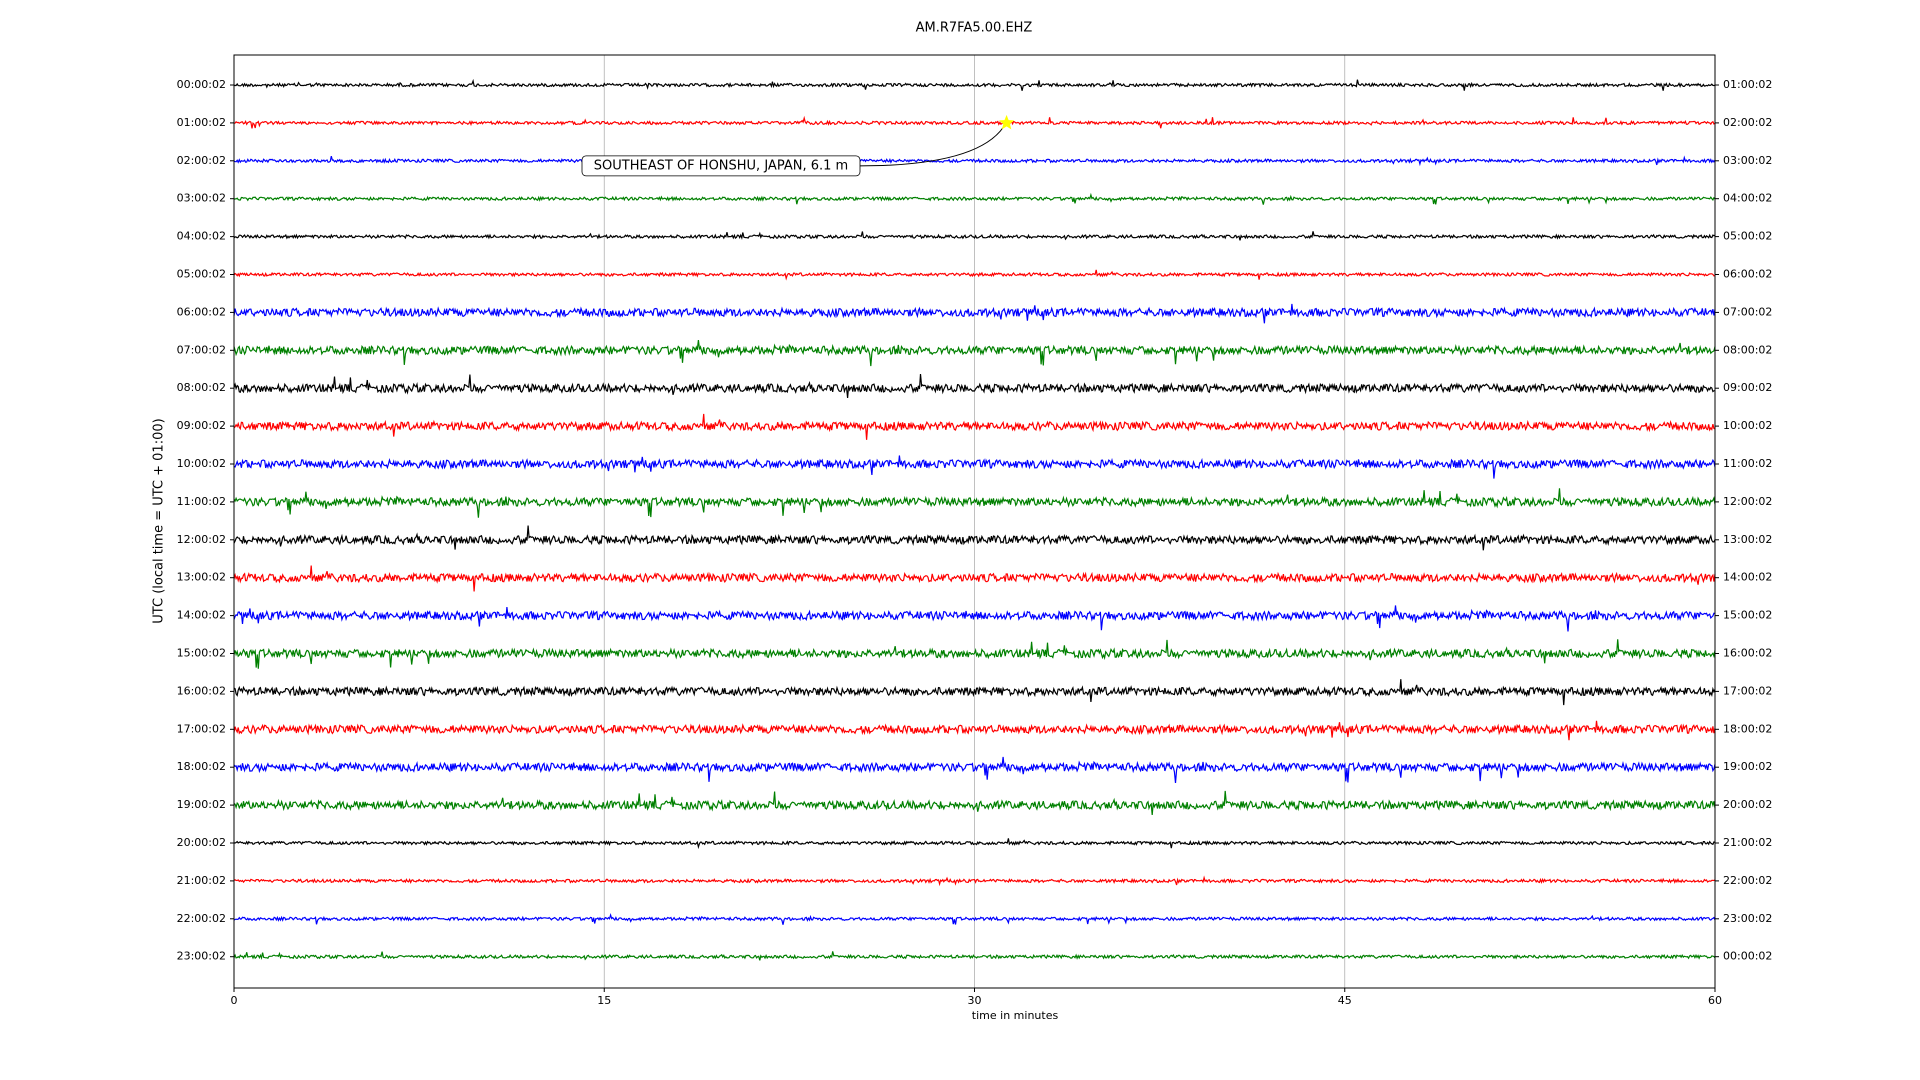 The image size is (1920, 1080). I want to click on y-tick-label: 10:00:02, so click(201, 463).